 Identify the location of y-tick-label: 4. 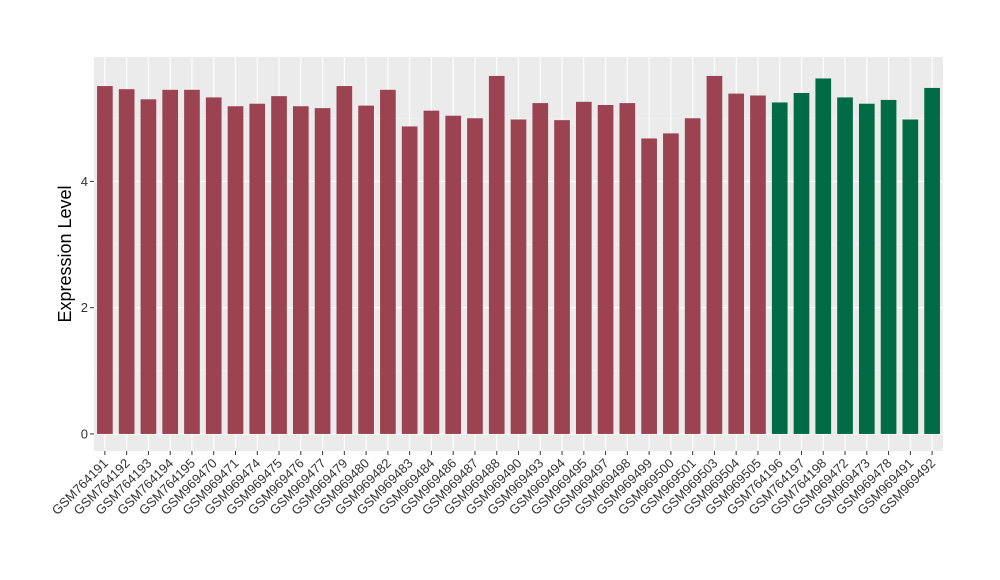
(84, 181).